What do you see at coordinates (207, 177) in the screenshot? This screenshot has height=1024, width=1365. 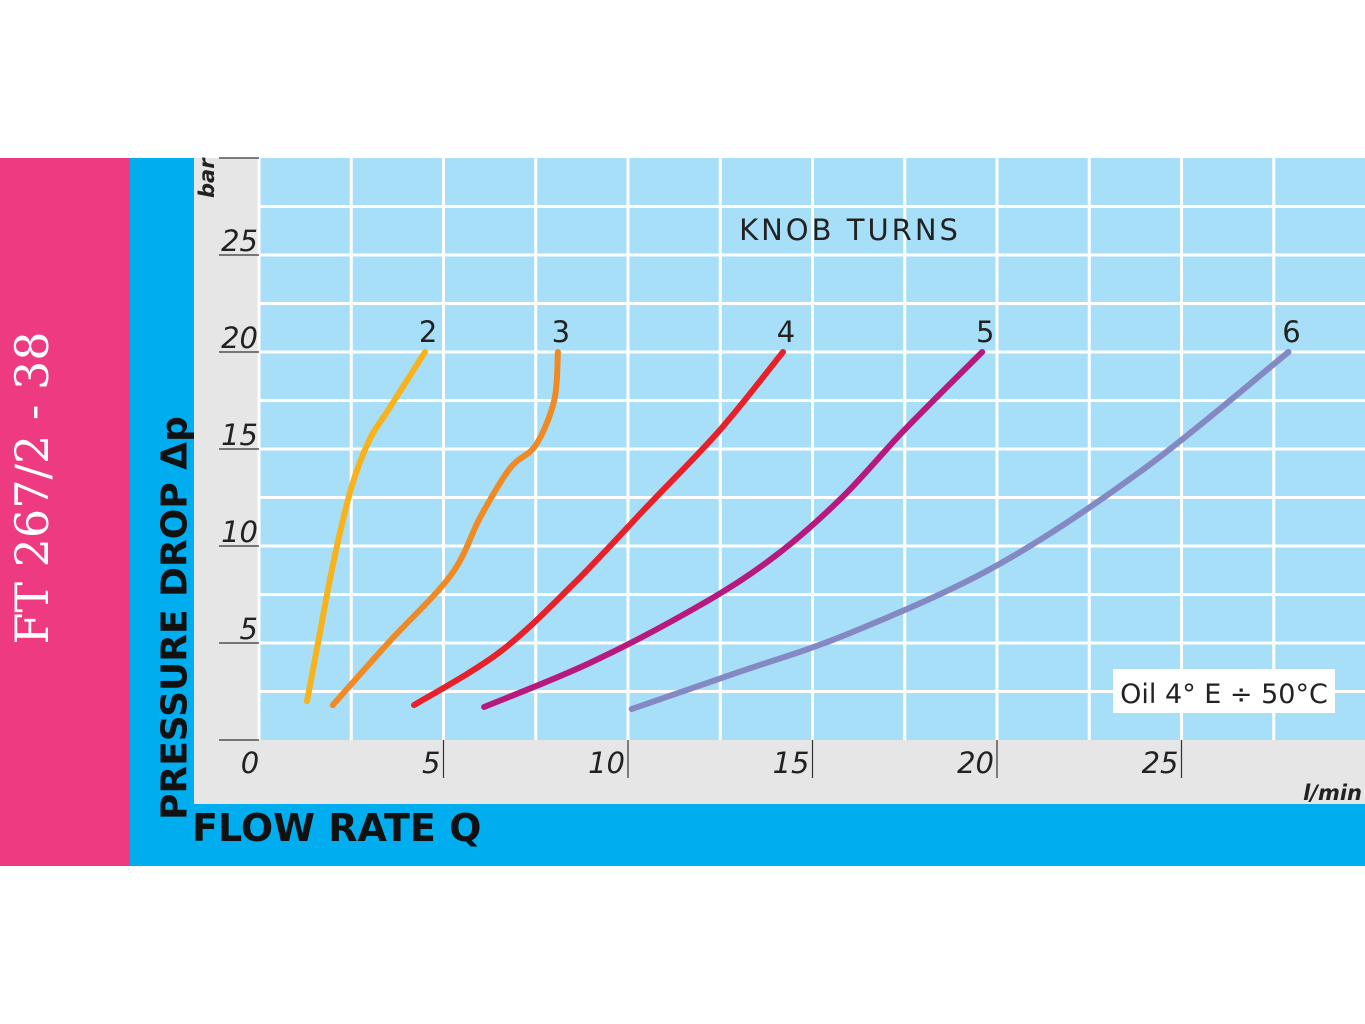 I see `y-unit-label: bar` at bounding box center [207, 177].